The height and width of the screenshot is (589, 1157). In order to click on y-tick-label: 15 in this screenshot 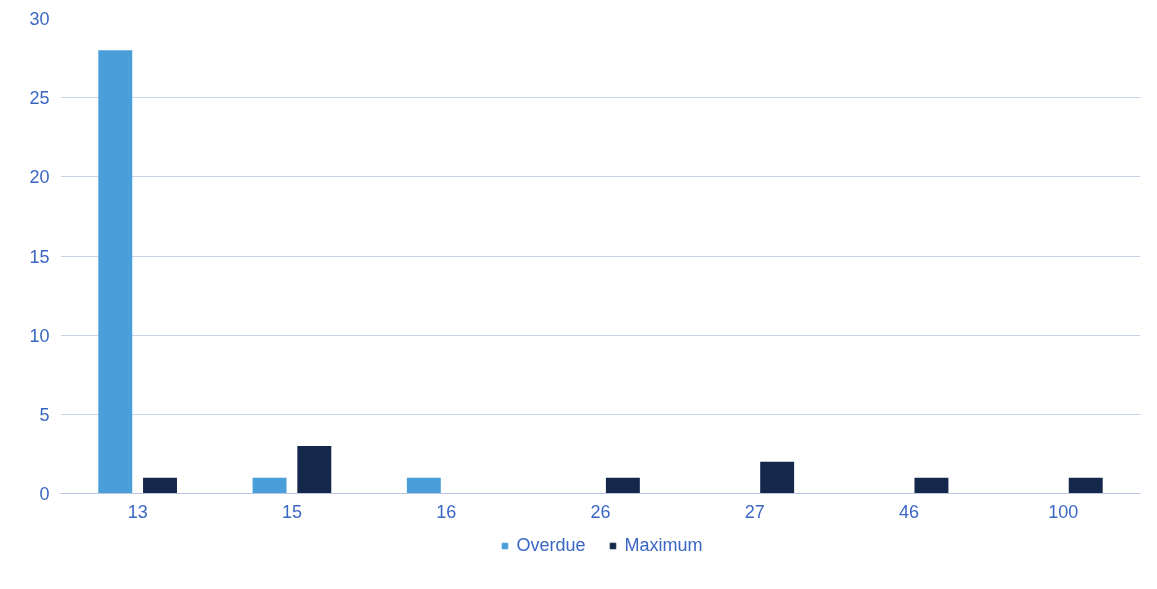, I will do `click(39, 256)`.